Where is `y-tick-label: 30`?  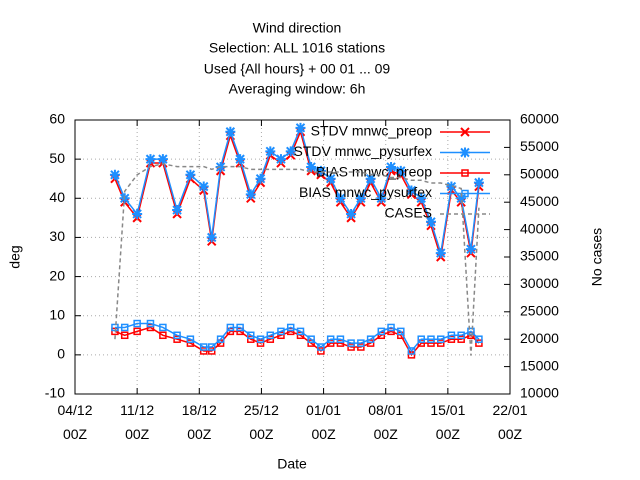 y-tick-label: 30 is located at coordinates (57, 236).